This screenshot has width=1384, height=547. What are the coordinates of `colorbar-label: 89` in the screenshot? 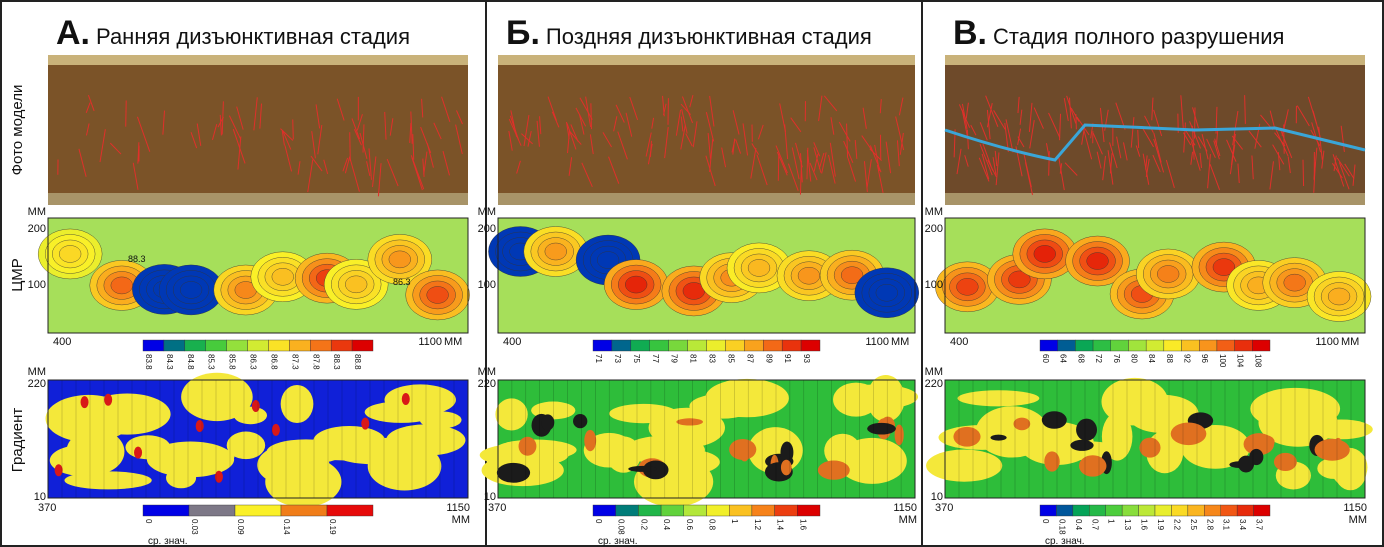 It's located at (768, 358).